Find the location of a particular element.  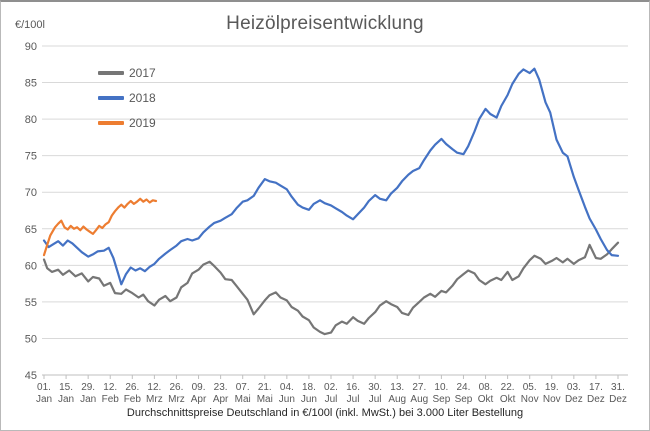

x-tick-day-label: 09. is located at coordinates (199, 387).